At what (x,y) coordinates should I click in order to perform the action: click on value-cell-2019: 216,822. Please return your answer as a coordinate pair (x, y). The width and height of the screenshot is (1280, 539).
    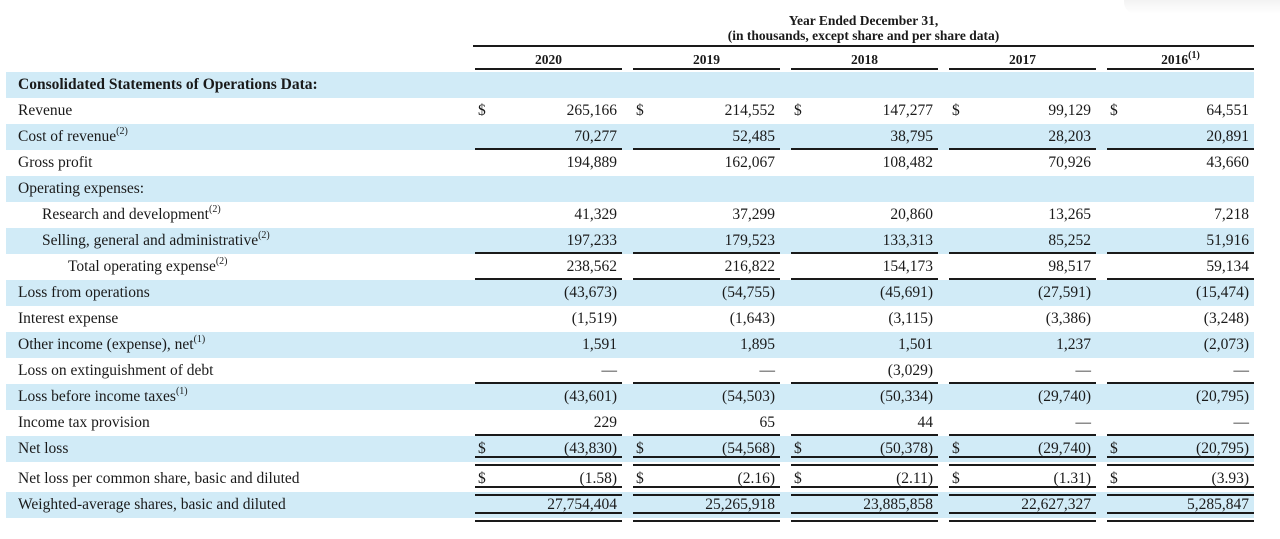
    Looking at the image, I should click on (706, 267).